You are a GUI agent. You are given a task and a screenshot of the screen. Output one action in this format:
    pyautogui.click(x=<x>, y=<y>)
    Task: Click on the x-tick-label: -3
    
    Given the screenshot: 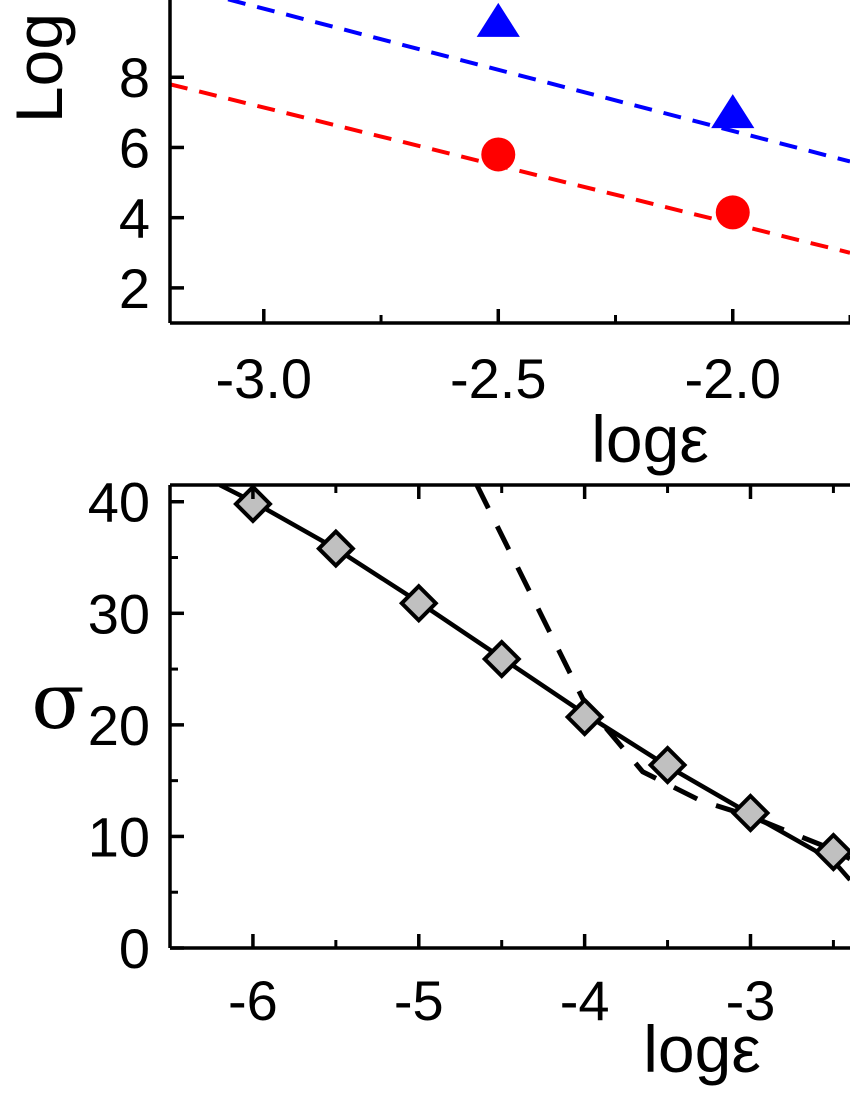 What is the action you would take?
    pyautogui.click(x=751, y=1000)
    